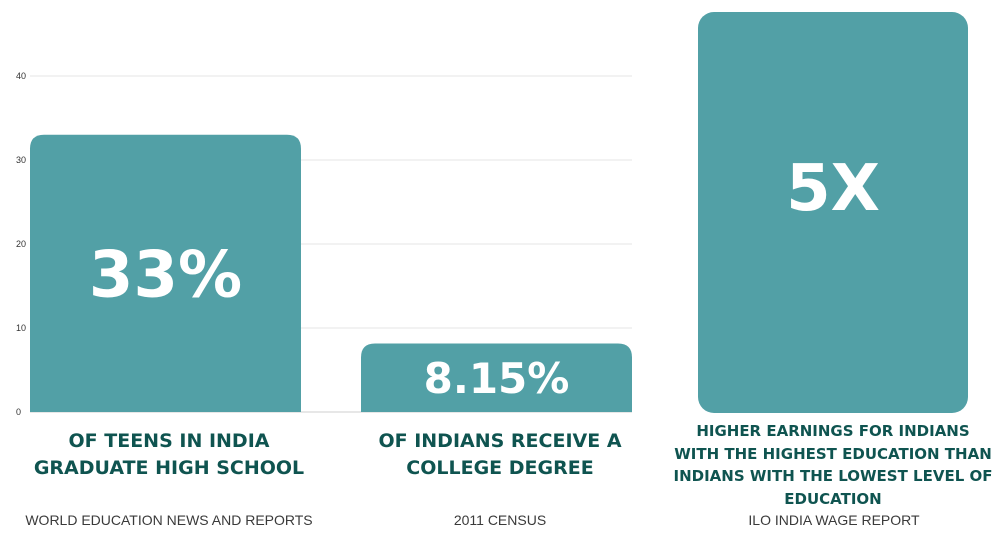  I want to click on earnings-multiplier: 5X, so click(833, 189).